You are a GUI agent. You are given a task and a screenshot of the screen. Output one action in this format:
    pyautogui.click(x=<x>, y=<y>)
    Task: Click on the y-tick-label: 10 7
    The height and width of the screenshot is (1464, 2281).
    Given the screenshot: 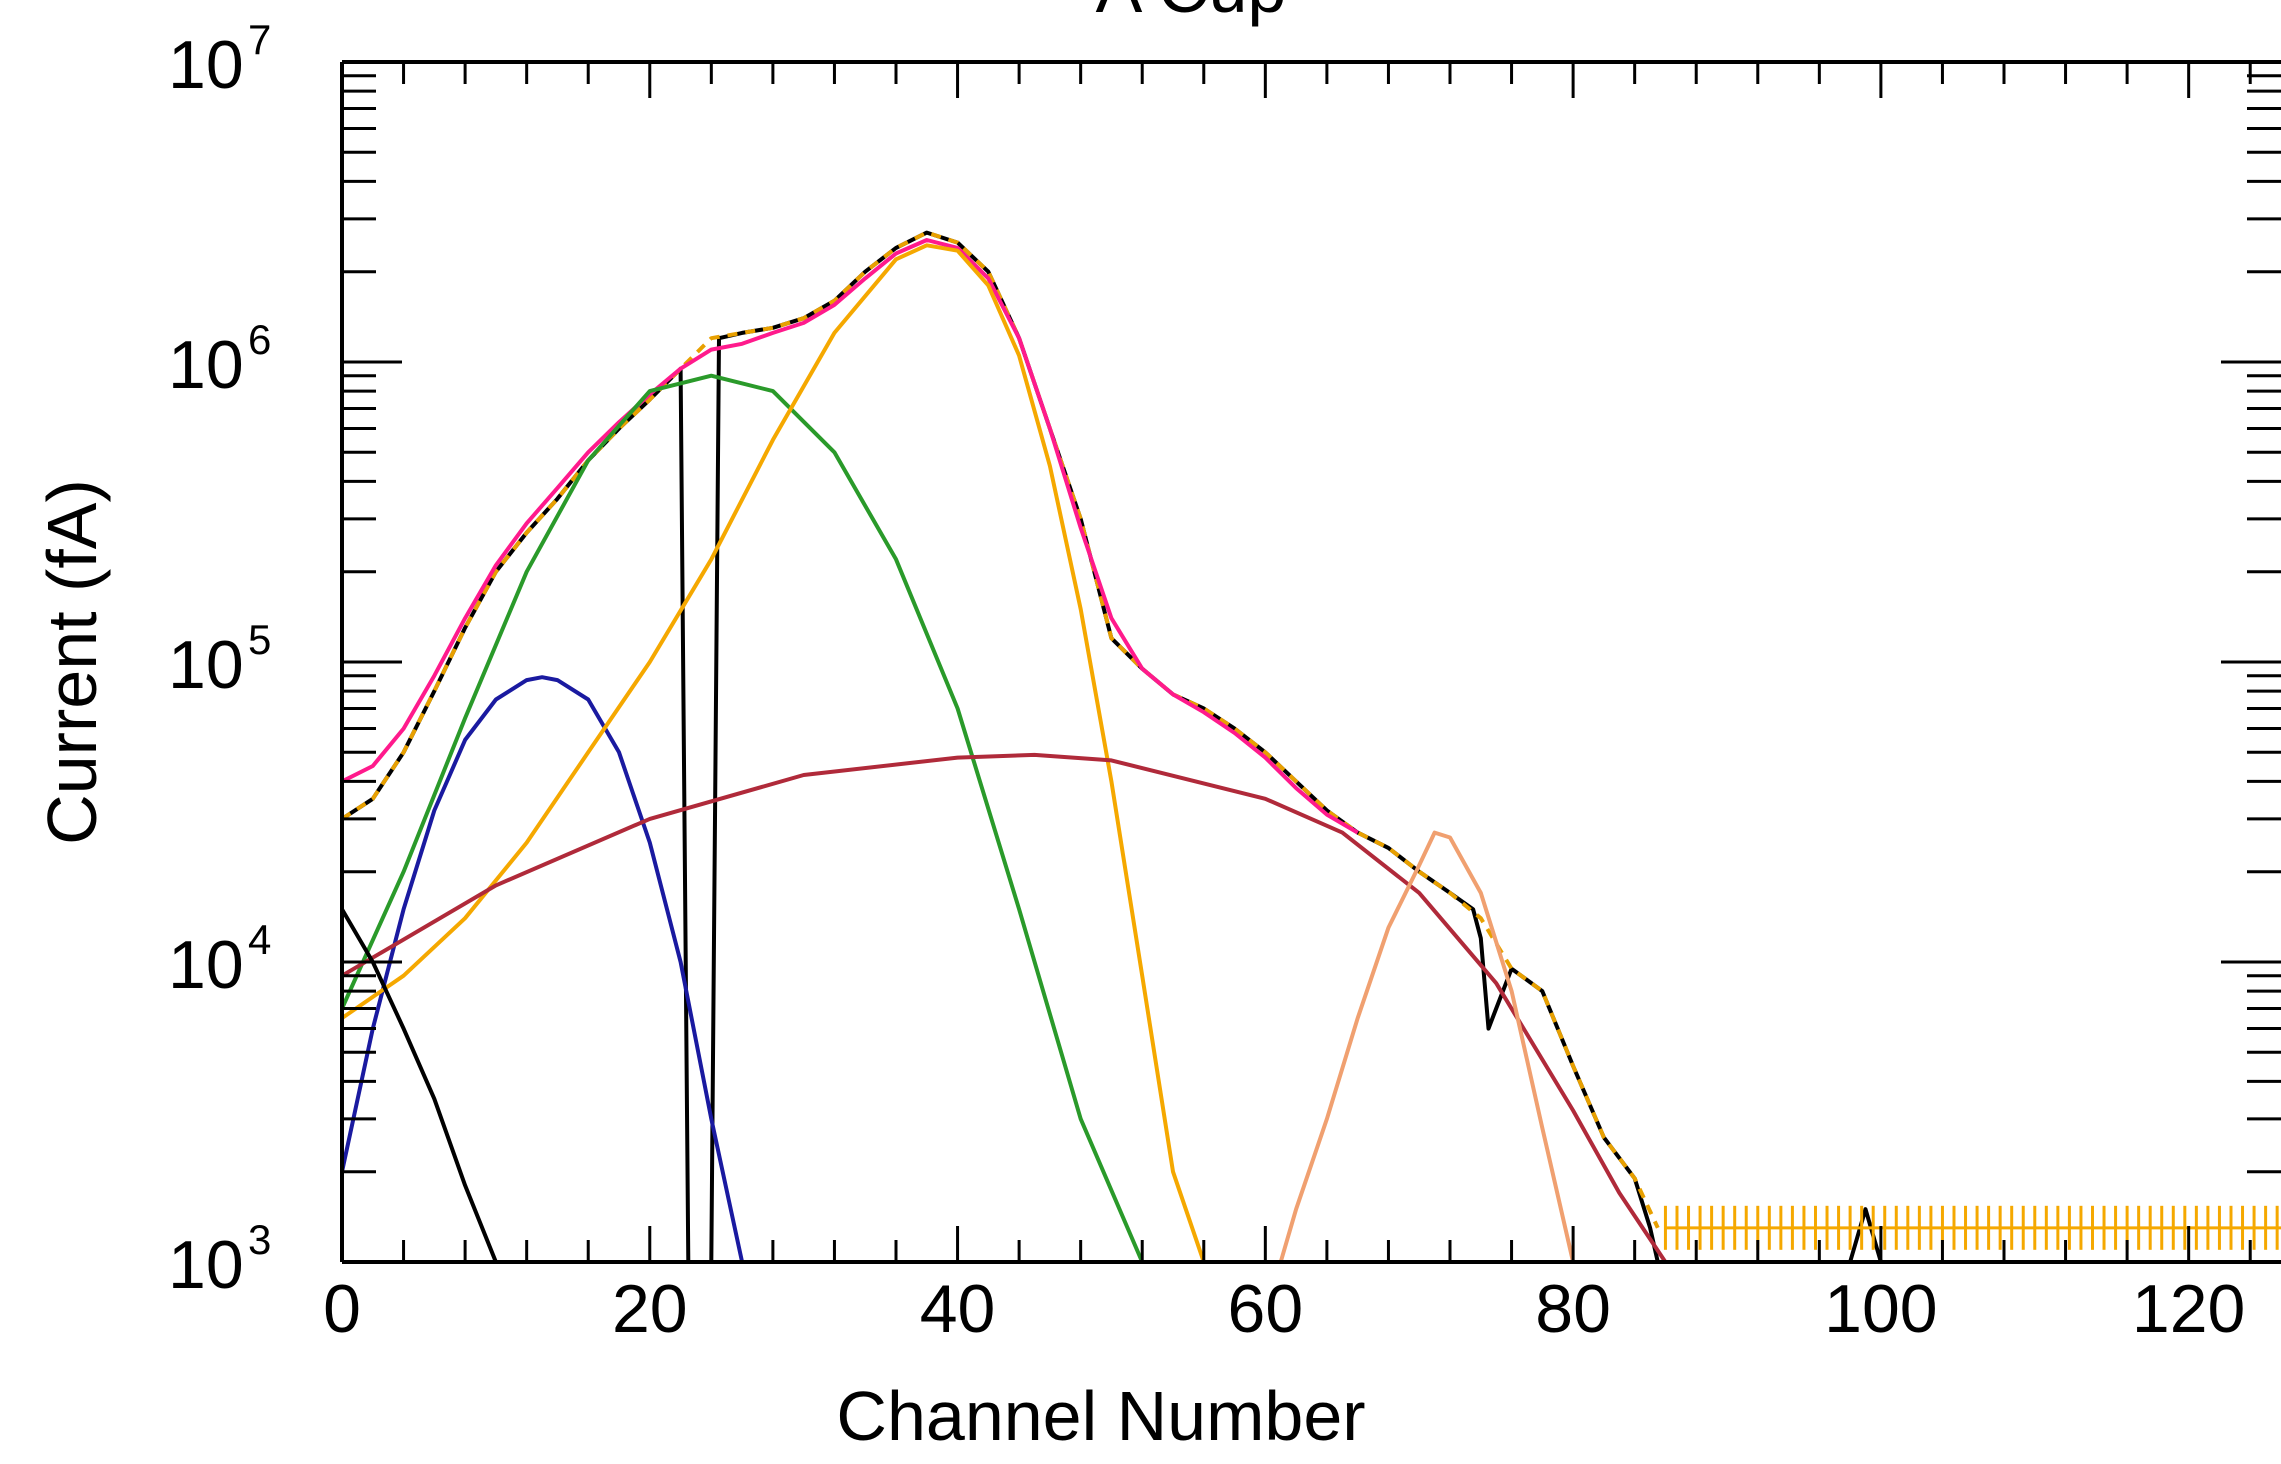 What is the action you would take?
    pyautogui.click(x=219, y=59)
    